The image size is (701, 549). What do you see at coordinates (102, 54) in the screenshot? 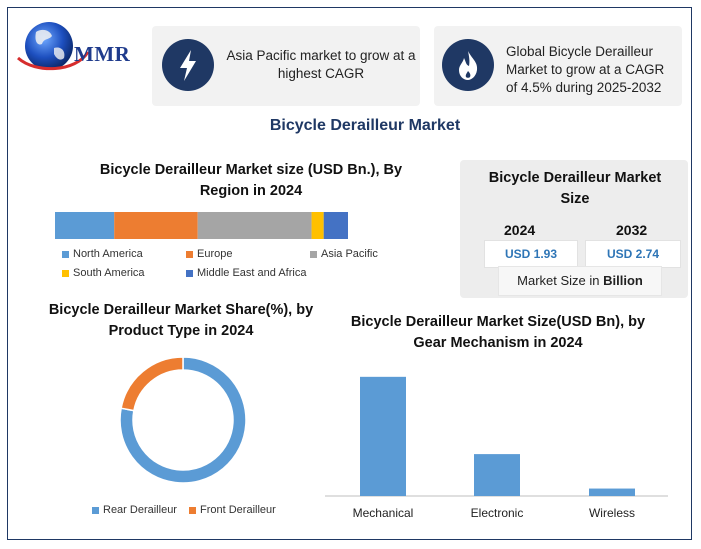
I see `brand-name: MMR` at bounding box center [102, 54].